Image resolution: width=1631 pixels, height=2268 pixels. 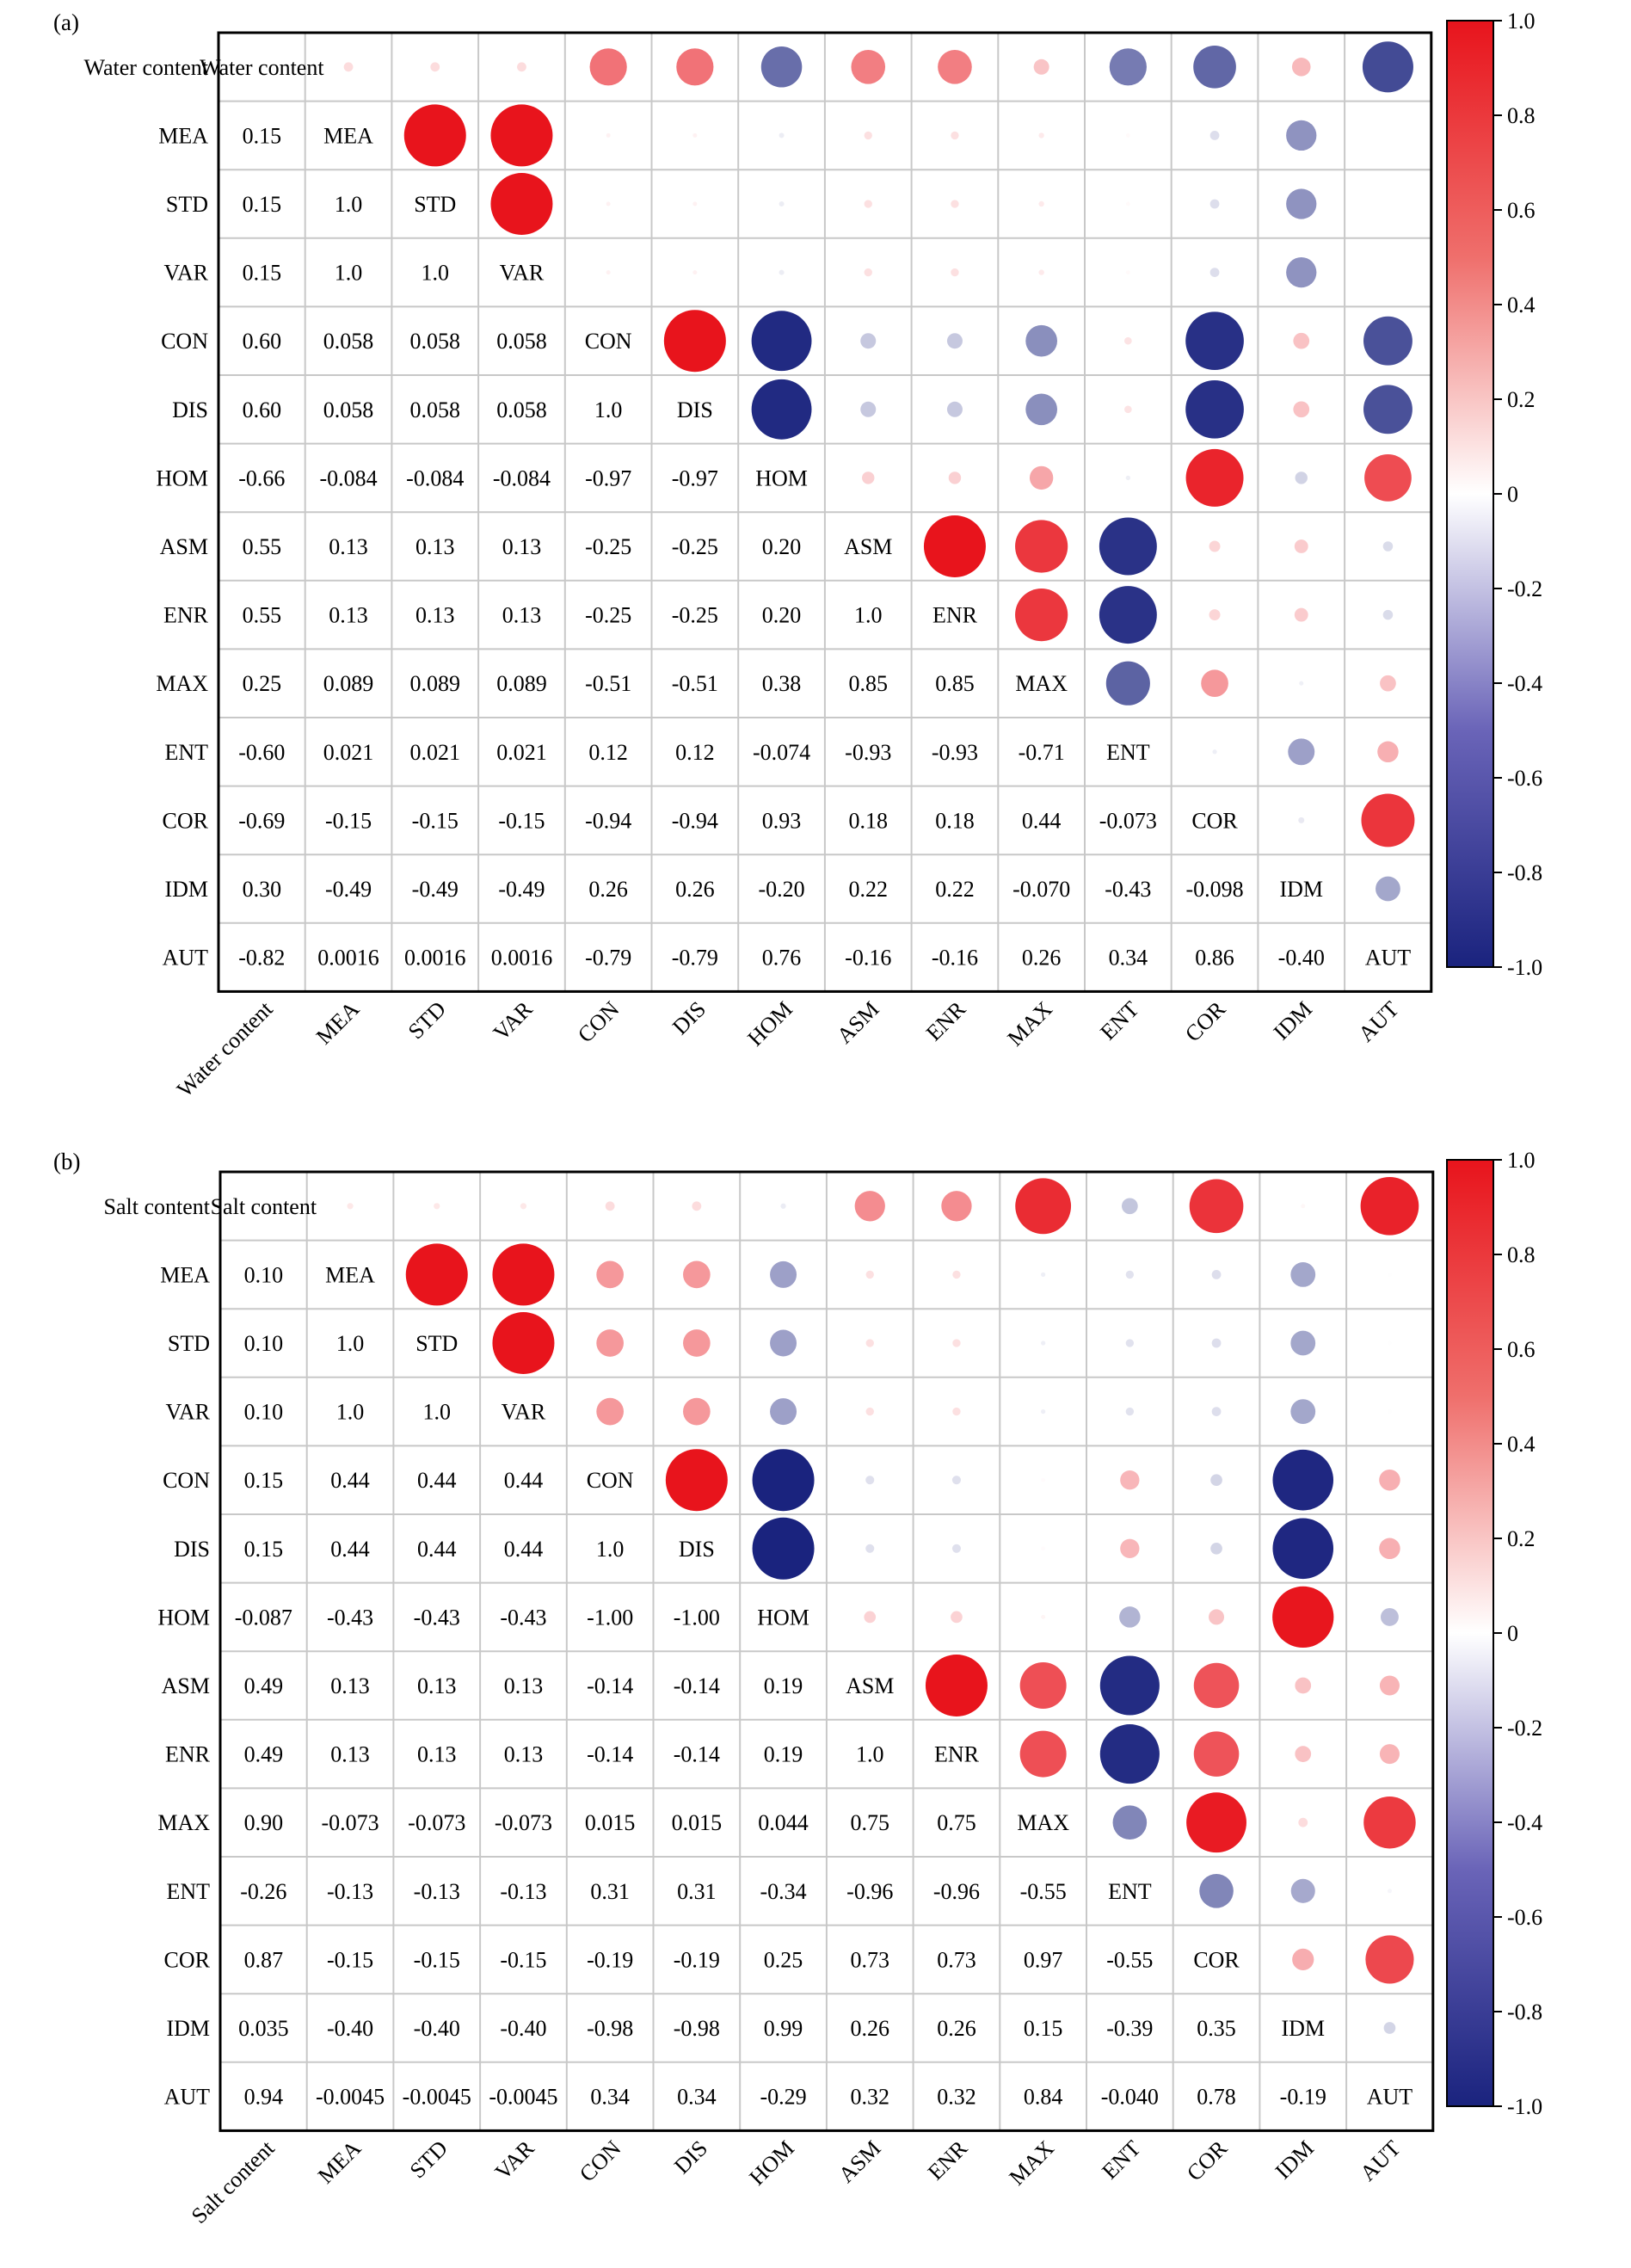 I want to click on value-label: -0.13, so click(x=350, y=1891).